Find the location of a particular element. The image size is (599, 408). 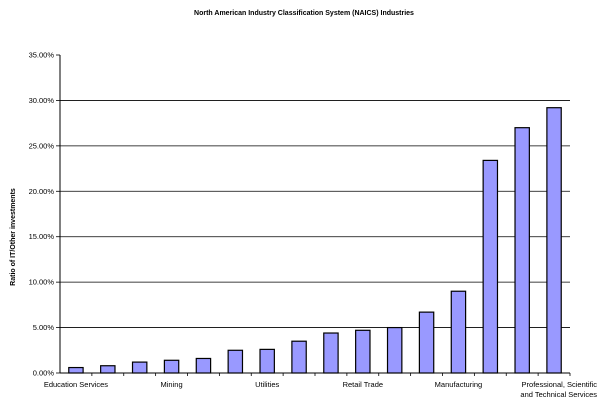

x-tick-label: Mining is located at coordinates (172, 384).